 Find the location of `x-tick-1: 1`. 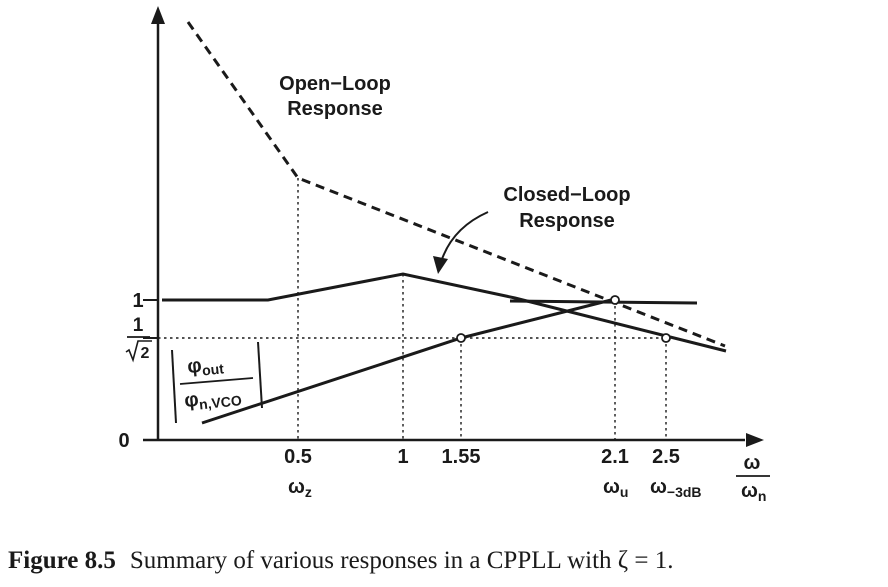

x-tick-1: 1 is located at coordinates (402, 457).